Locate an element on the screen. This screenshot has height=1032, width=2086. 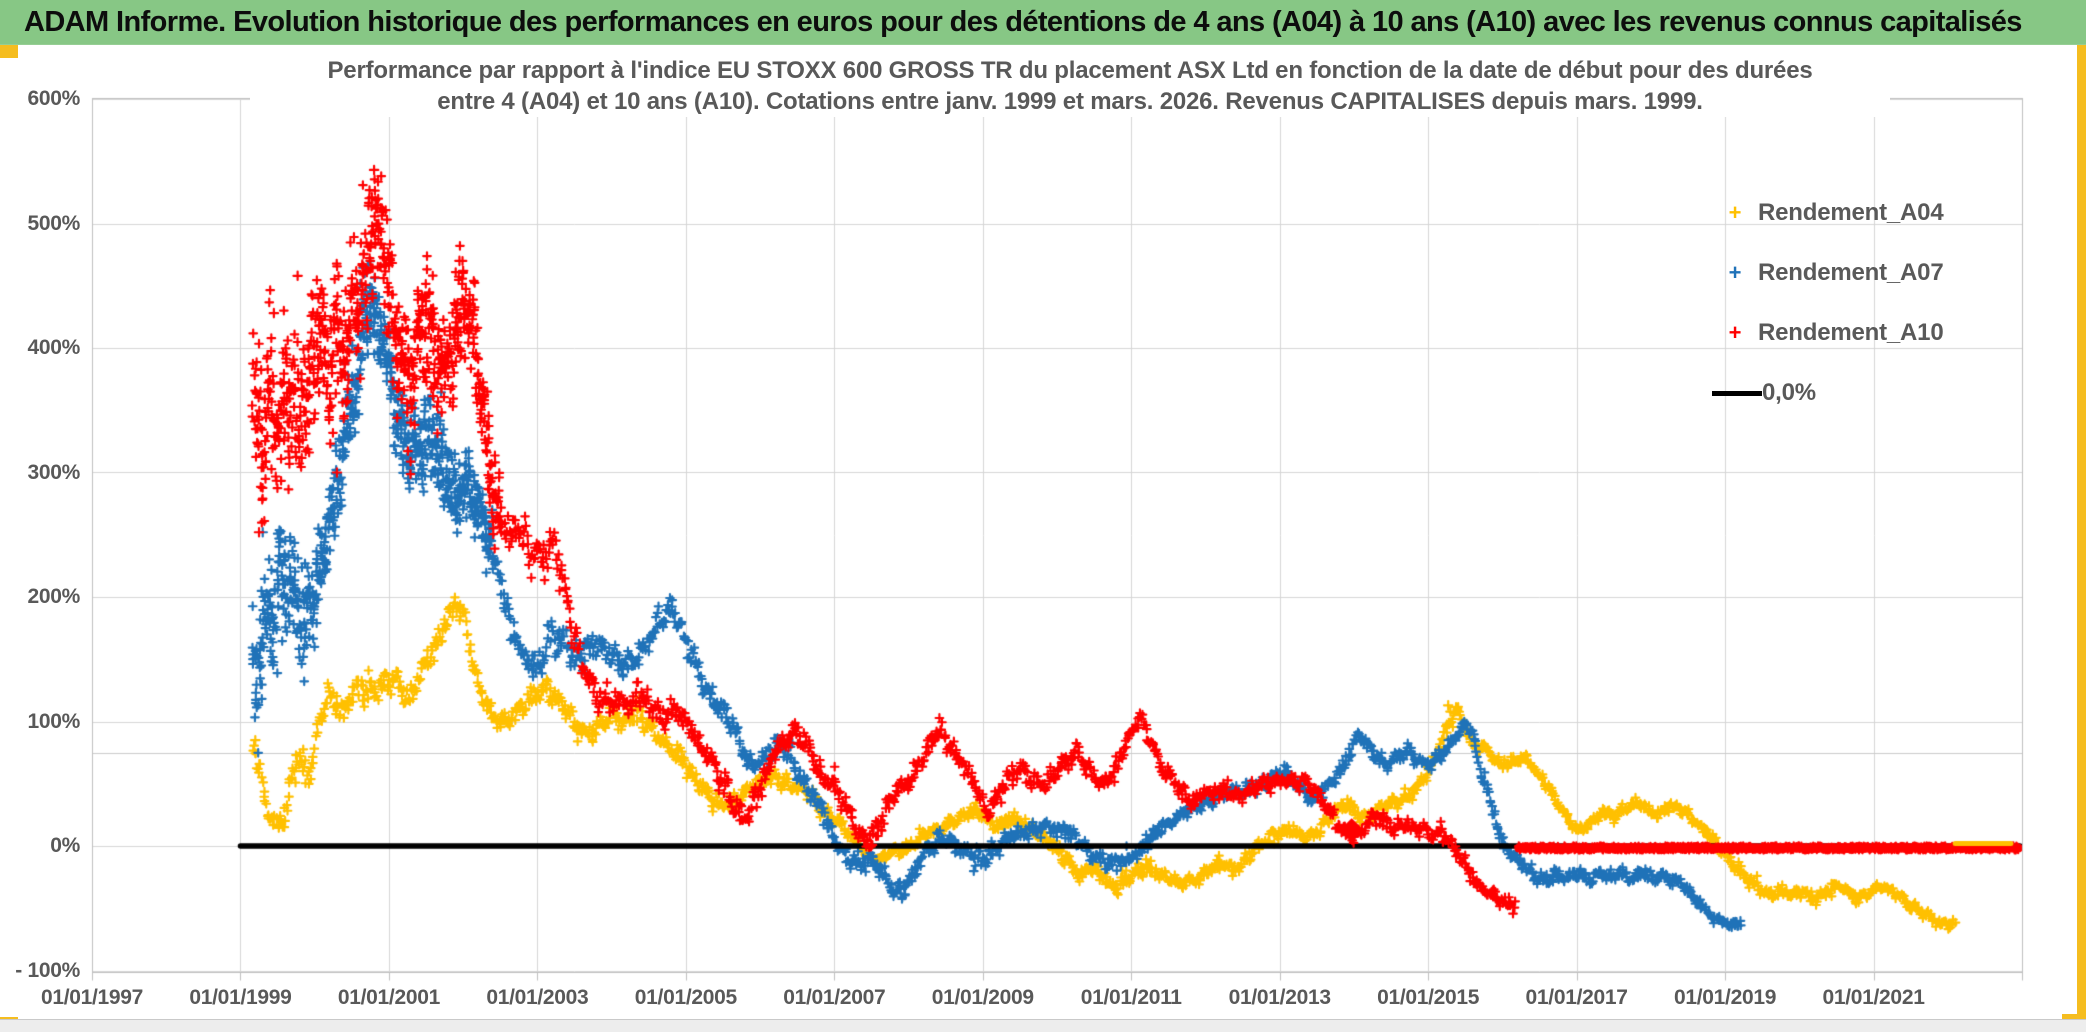
x-tick-label: 01/01/2009 is located at coordinates (982, 997).